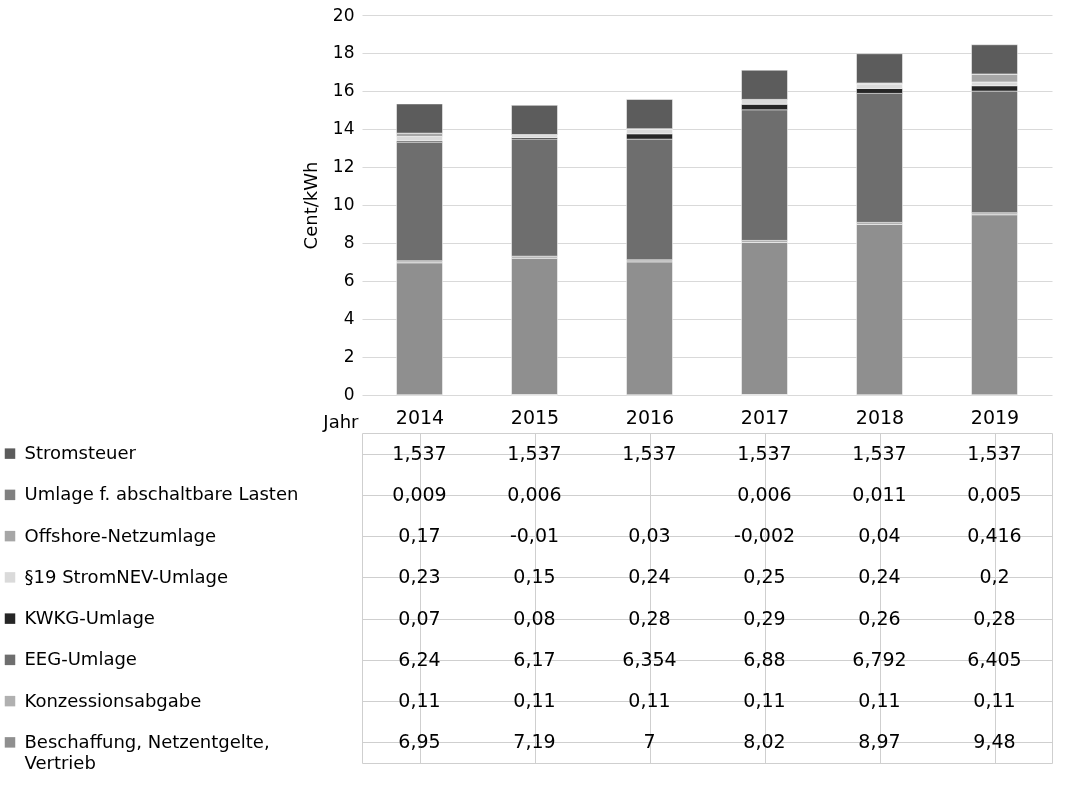  I want to click on y-tick-label: 16, so click(343, 90).